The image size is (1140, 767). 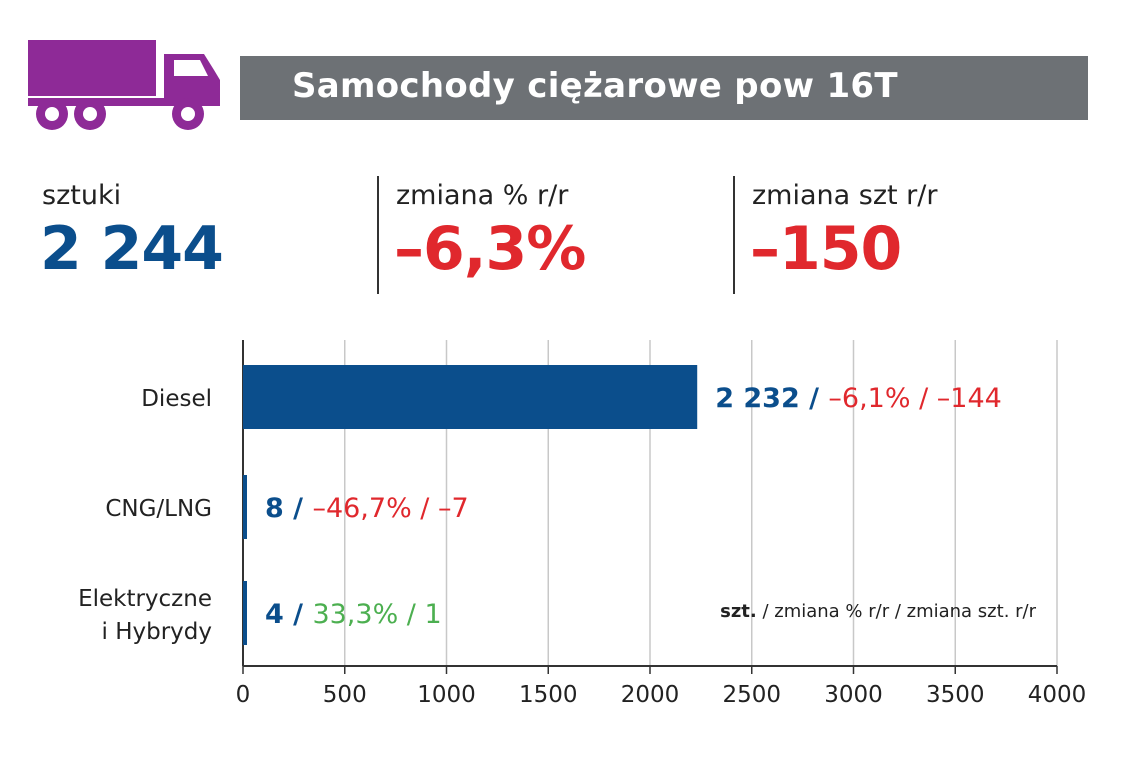 I want to click on unit-change-value: –150, so click(x=826, y=249).